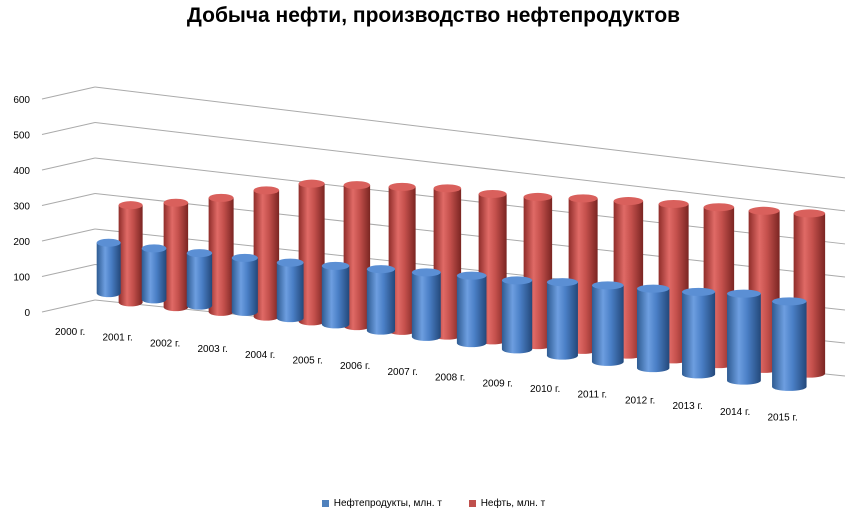  What do you see at coordinates (27, 313) in the screenshot?
I see `y-tick-label: 0` at bounding box center [27, 313].